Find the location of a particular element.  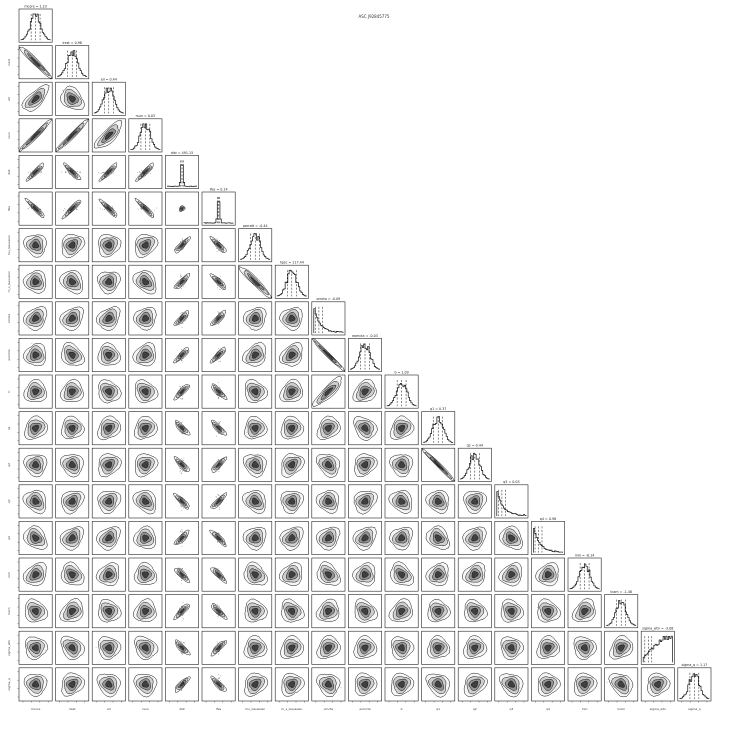

panel-parratt-vs-lrest is located at coordinates (72, 245).